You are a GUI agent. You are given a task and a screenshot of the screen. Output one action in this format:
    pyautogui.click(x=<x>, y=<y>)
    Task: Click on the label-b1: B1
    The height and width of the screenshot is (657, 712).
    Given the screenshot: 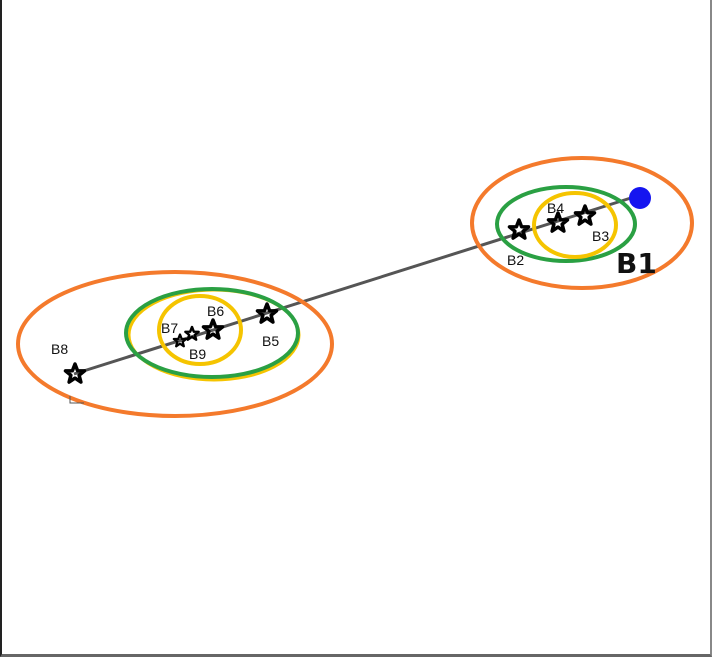 What is the action you would take?
    pyautogui.click(x=636, y=263)
    